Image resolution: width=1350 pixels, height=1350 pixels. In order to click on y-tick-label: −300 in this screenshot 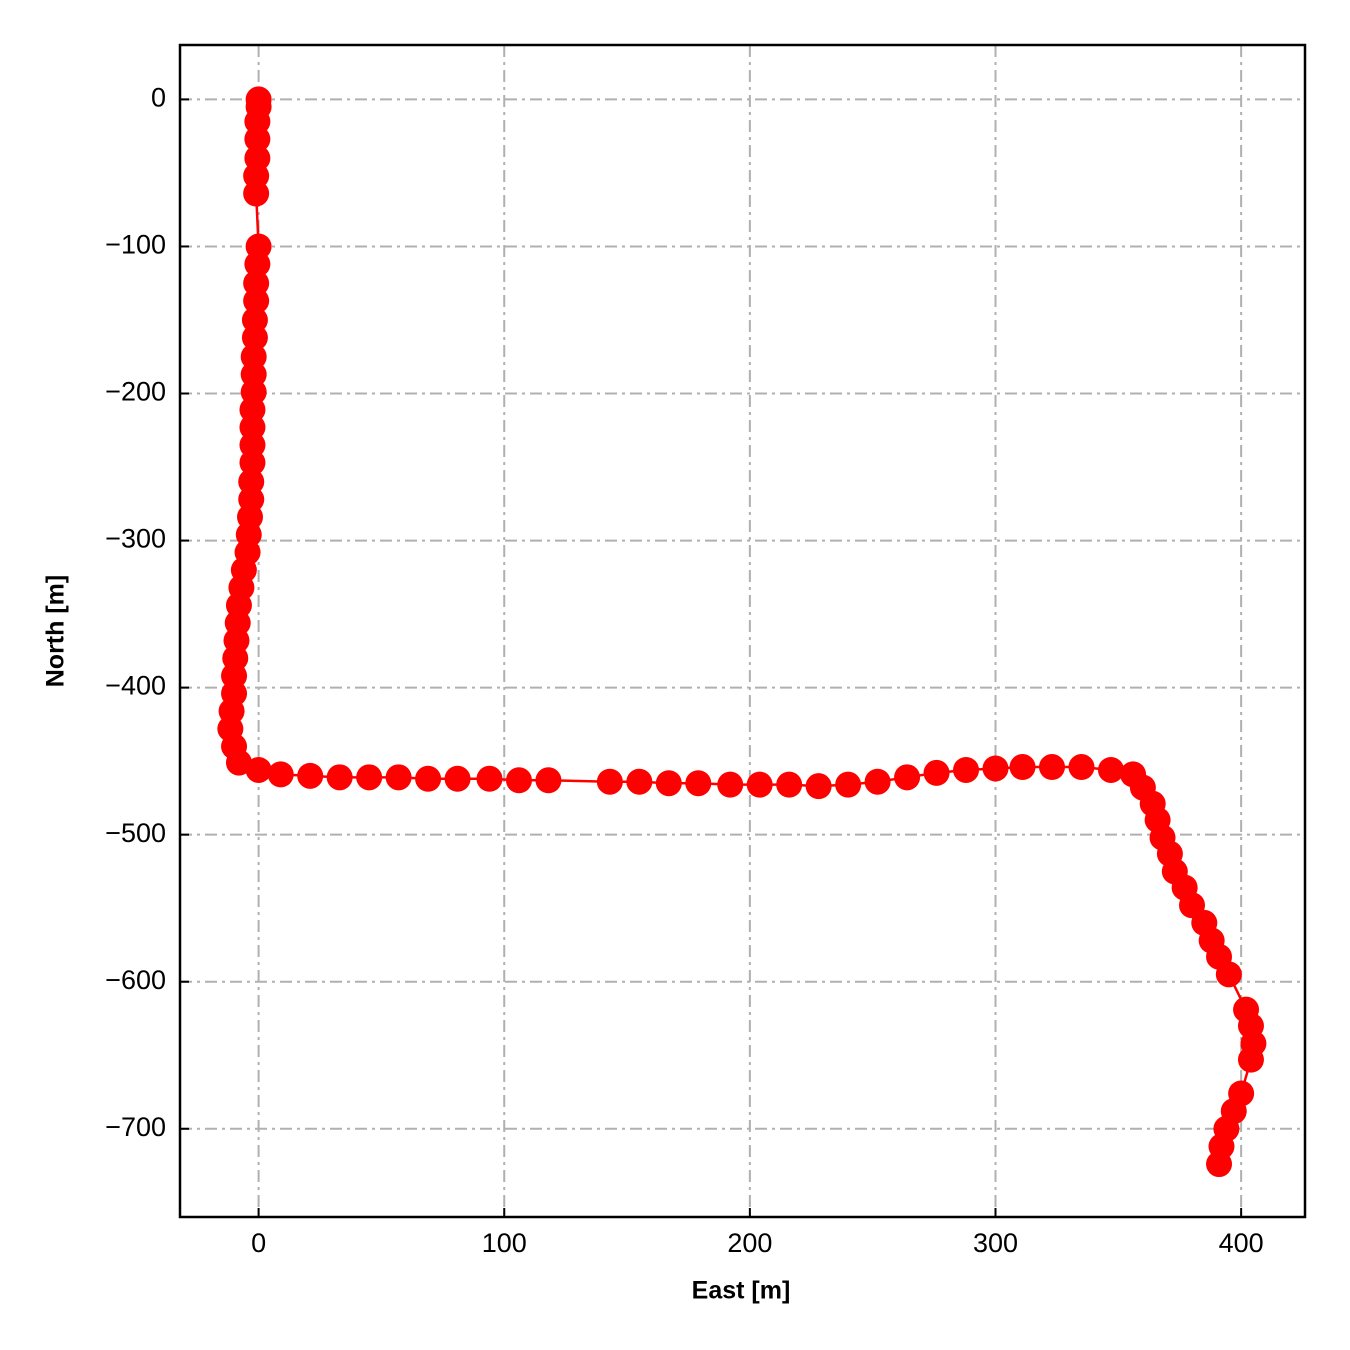, I will do `click(135, 539)`.